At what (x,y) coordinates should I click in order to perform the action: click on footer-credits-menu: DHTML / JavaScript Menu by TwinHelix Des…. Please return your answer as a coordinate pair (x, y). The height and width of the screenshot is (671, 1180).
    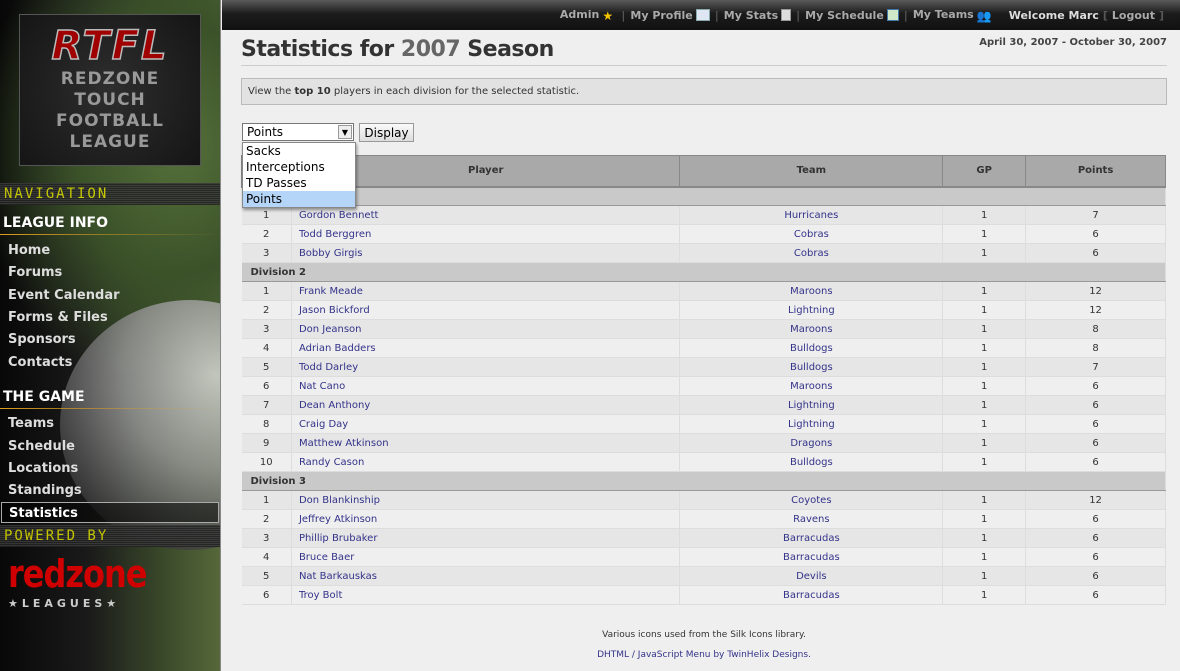
    Looking at the image, I should click on (704, 655).